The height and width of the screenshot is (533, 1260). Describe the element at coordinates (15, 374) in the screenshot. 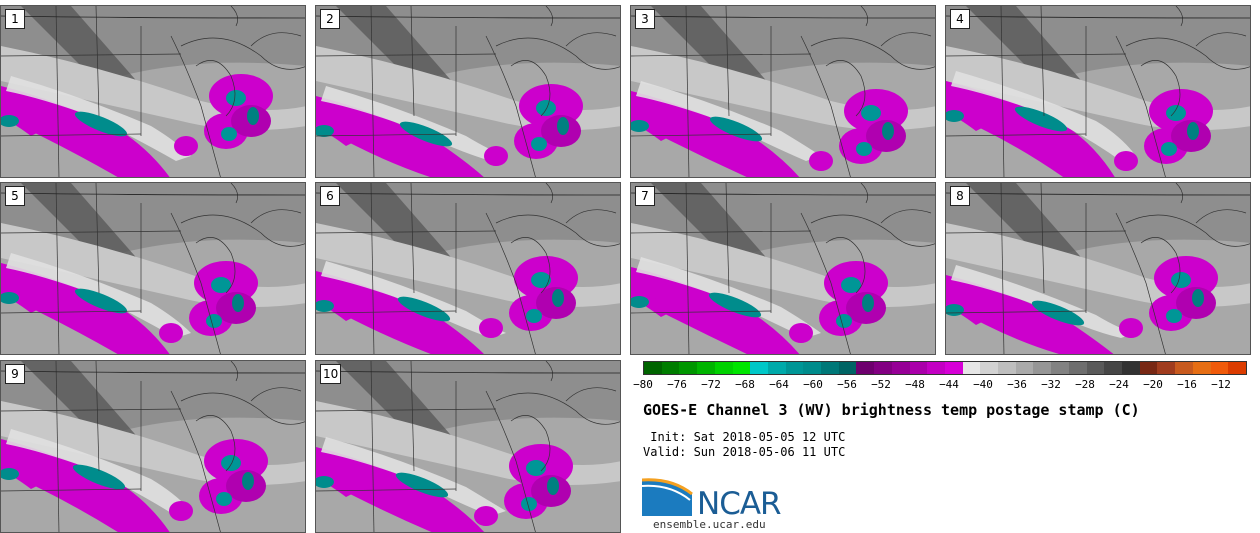

I see `panel-number-label: 9` at that location.